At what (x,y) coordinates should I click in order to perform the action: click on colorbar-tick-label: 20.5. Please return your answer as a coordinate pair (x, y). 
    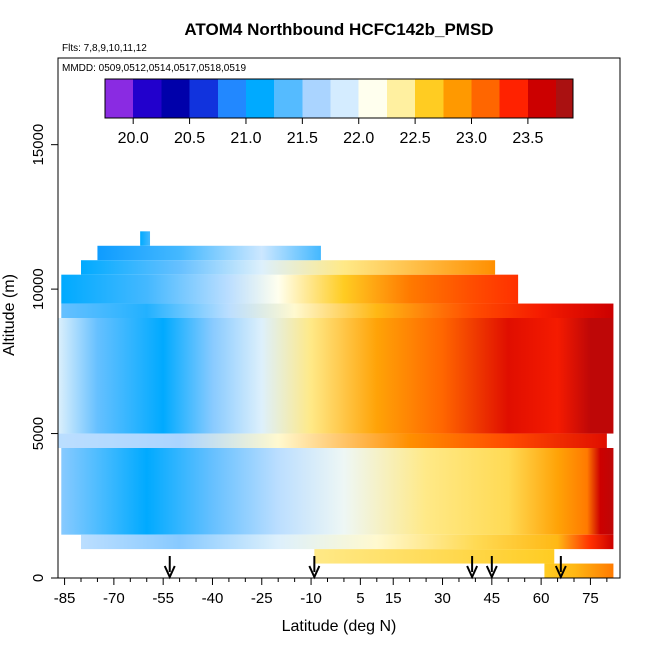
    Looking at the image, I should click on (189, 138).